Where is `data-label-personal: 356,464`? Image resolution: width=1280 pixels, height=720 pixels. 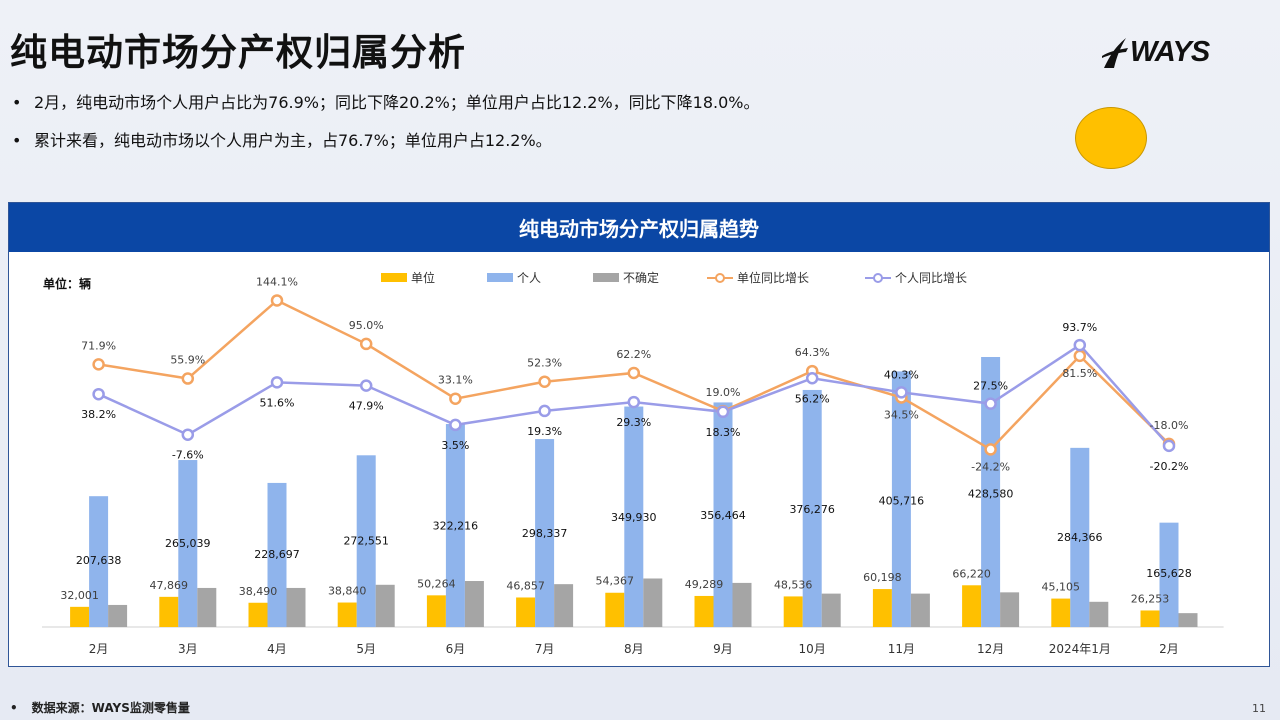
data-label-personal: 356,464 is located at coordinates (723, 515).